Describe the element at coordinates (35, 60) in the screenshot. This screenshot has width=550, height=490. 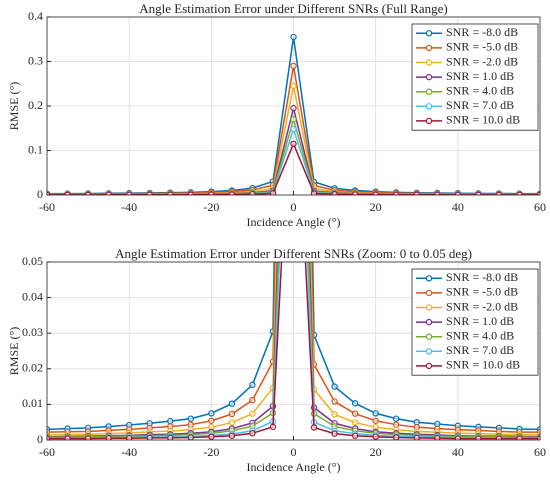
I see `y-tick-label: 0.3` at that location.